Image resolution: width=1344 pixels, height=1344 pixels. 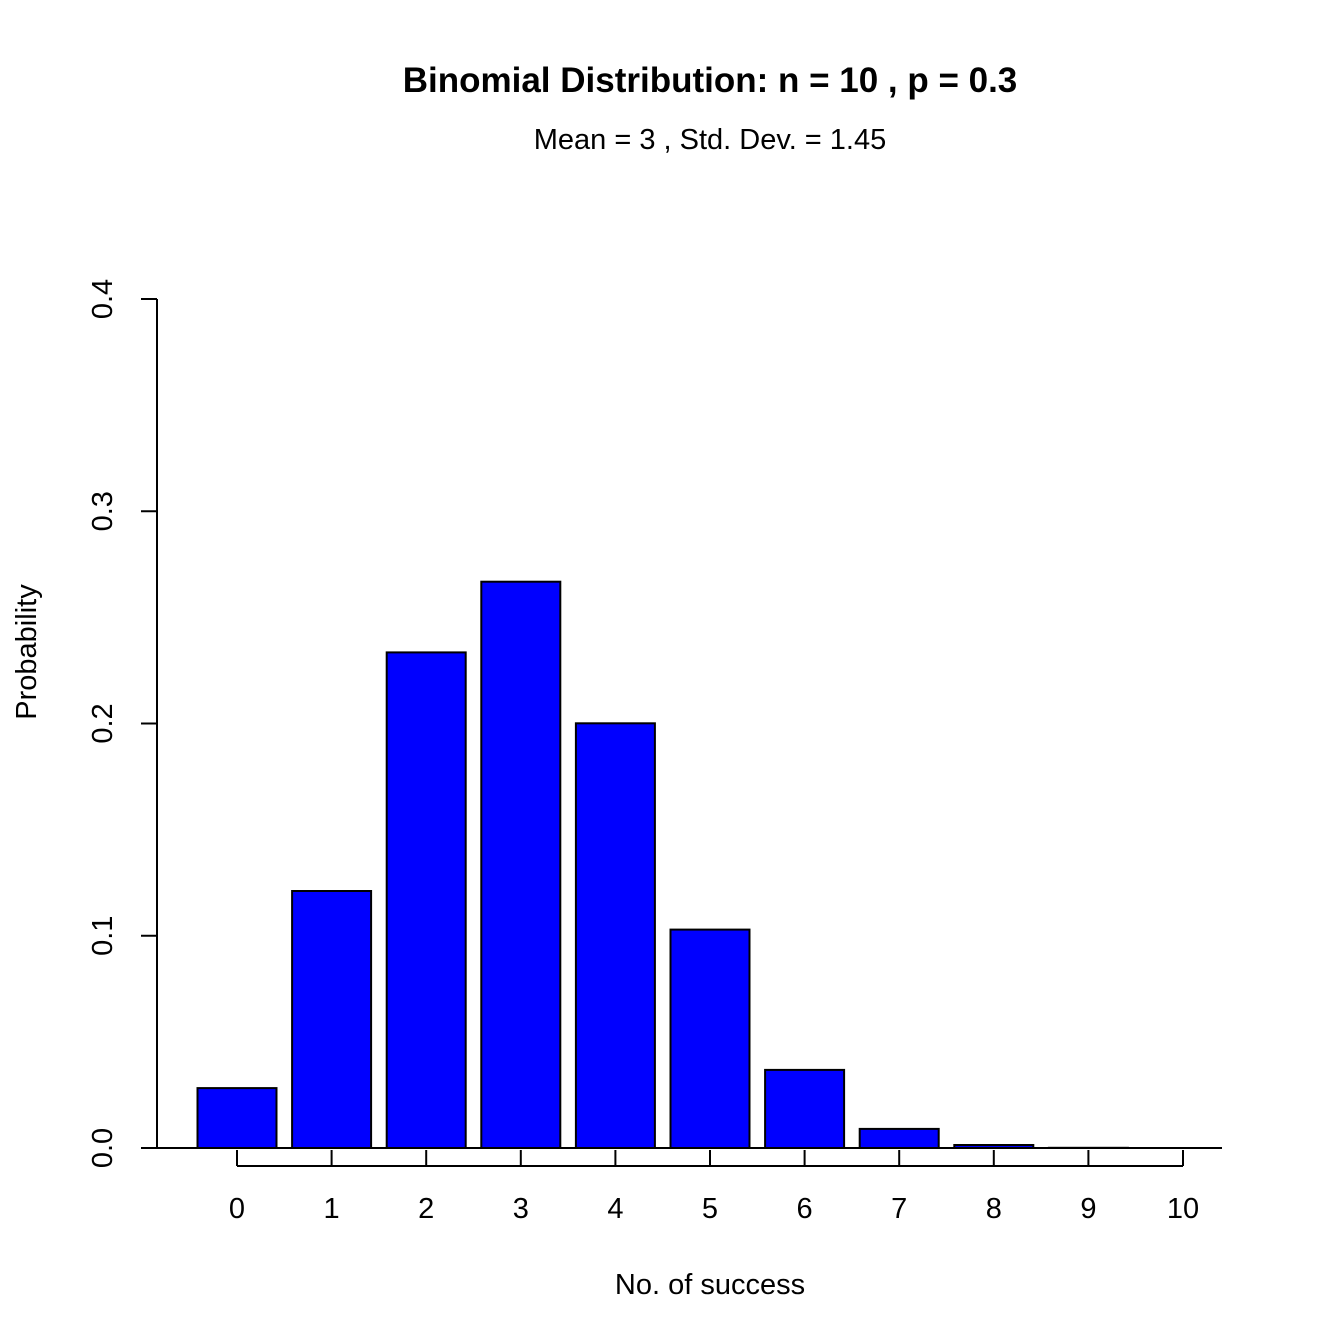 What do you see at coordinates (994, 1209) in the screenshot?
I see `x-tick-label: 8` at bounding box center [994, 1209].